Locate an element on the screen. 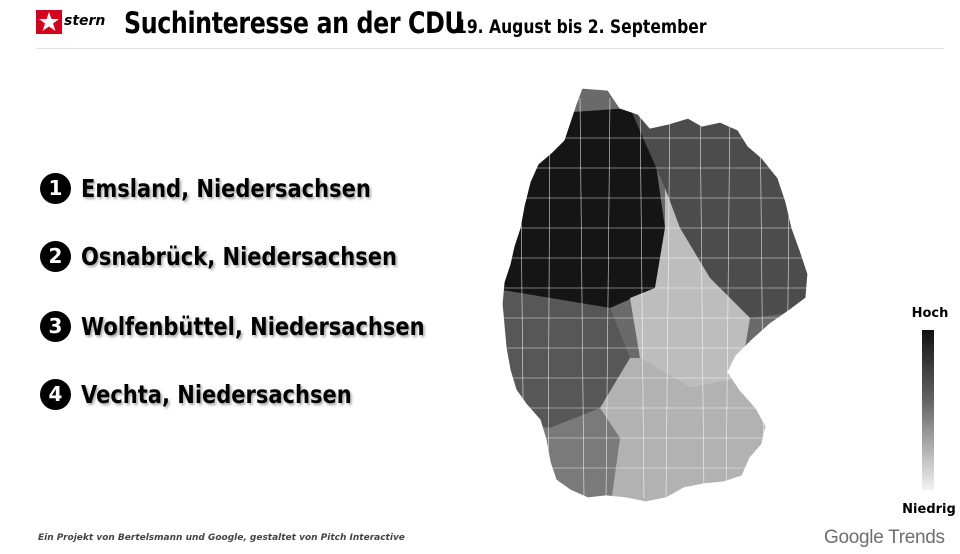  rank-label: Osnabrück, Niedersachsen is located at coordinates (239, 256).